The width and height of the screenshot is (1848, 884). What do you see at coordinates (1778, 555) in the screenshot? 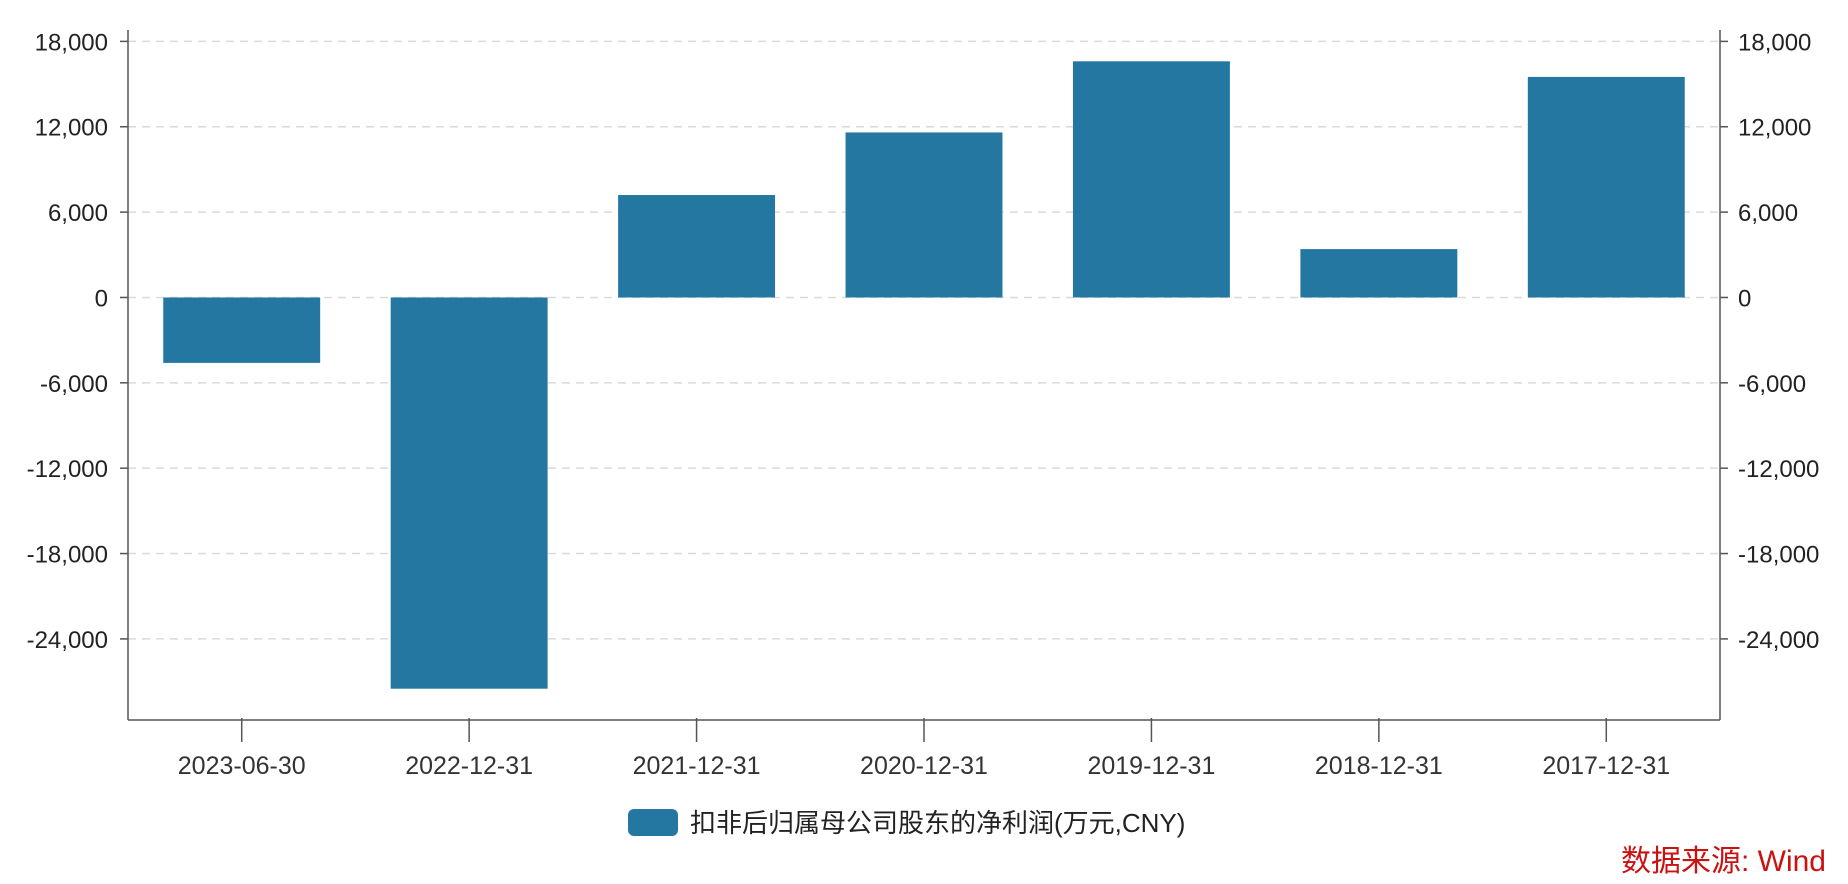
I see `ytick-label-right-6: -18,000` at bounding box center [1778, 555].